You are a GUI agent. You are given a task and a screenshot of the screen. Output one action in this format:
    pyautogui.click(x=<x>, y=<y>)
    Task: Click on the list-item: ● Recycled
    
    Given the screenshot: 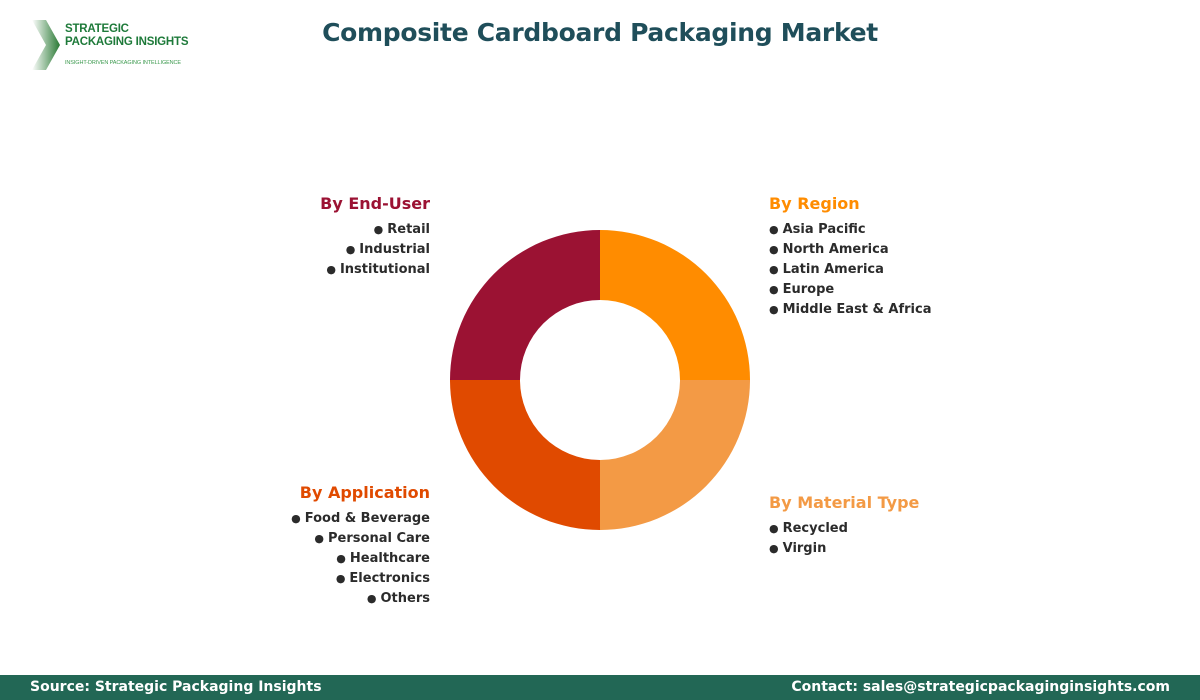 What is the action you would take?
    pyautogui.click(x=844, y=529)
    